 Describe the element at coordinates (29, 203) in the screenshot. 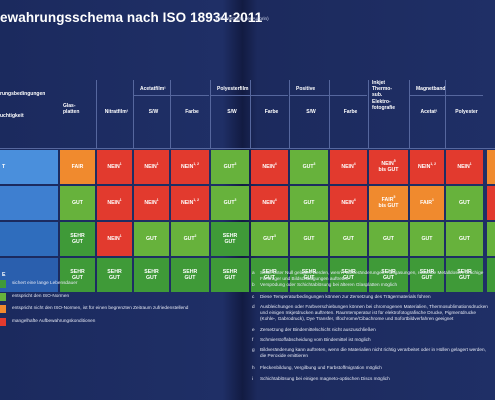

I see `row-label-cell` at that location.